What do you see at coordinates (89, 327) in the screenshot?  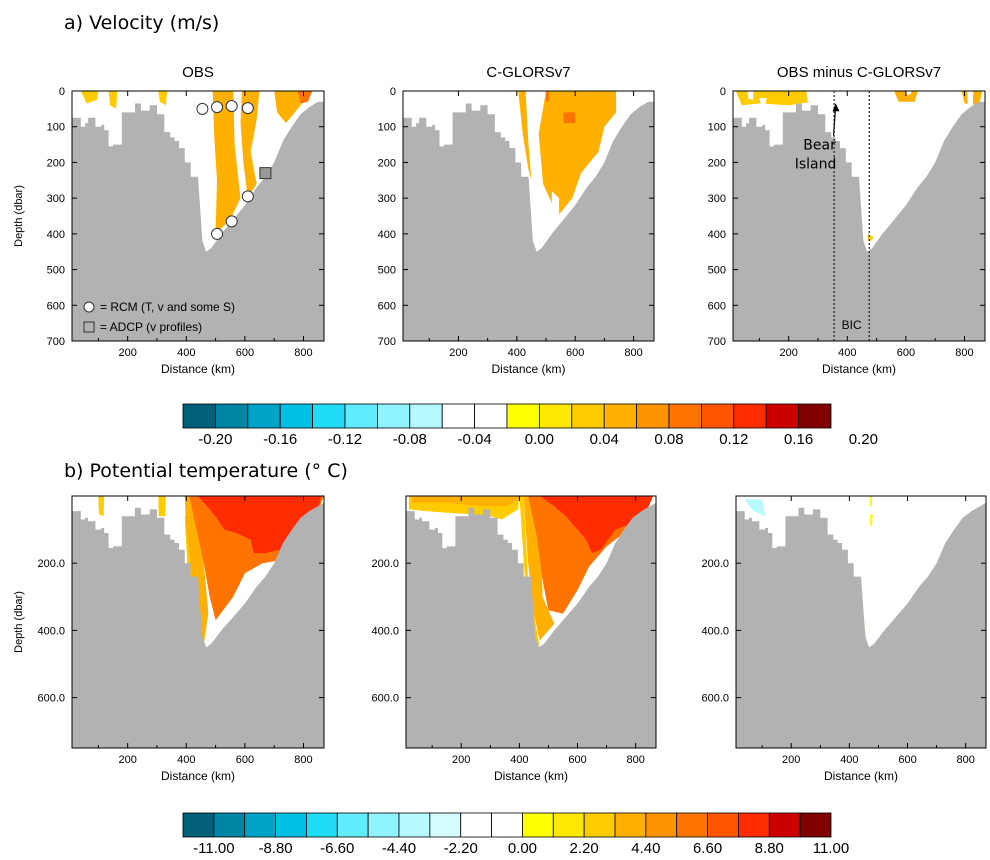 I see `legend-square-icon` at bounding box center [89, 327].